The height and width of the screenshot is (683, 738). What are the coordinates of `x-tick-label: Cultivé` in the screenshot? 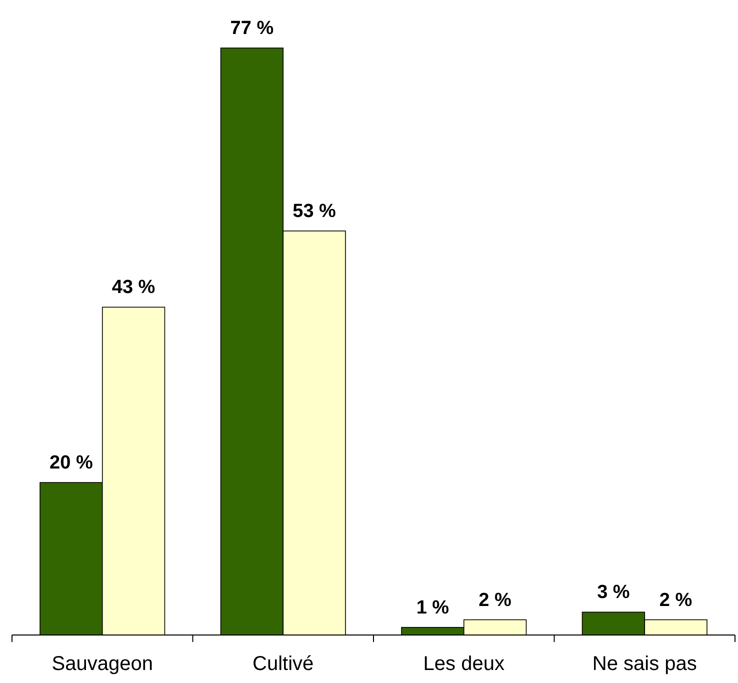 It's located at (283, 664).